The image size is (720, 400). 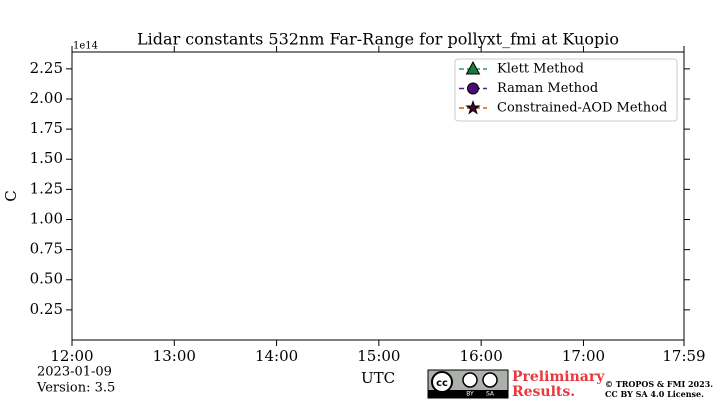 I want to click on x-axis-label: UTC, so click(x=378, y=378).